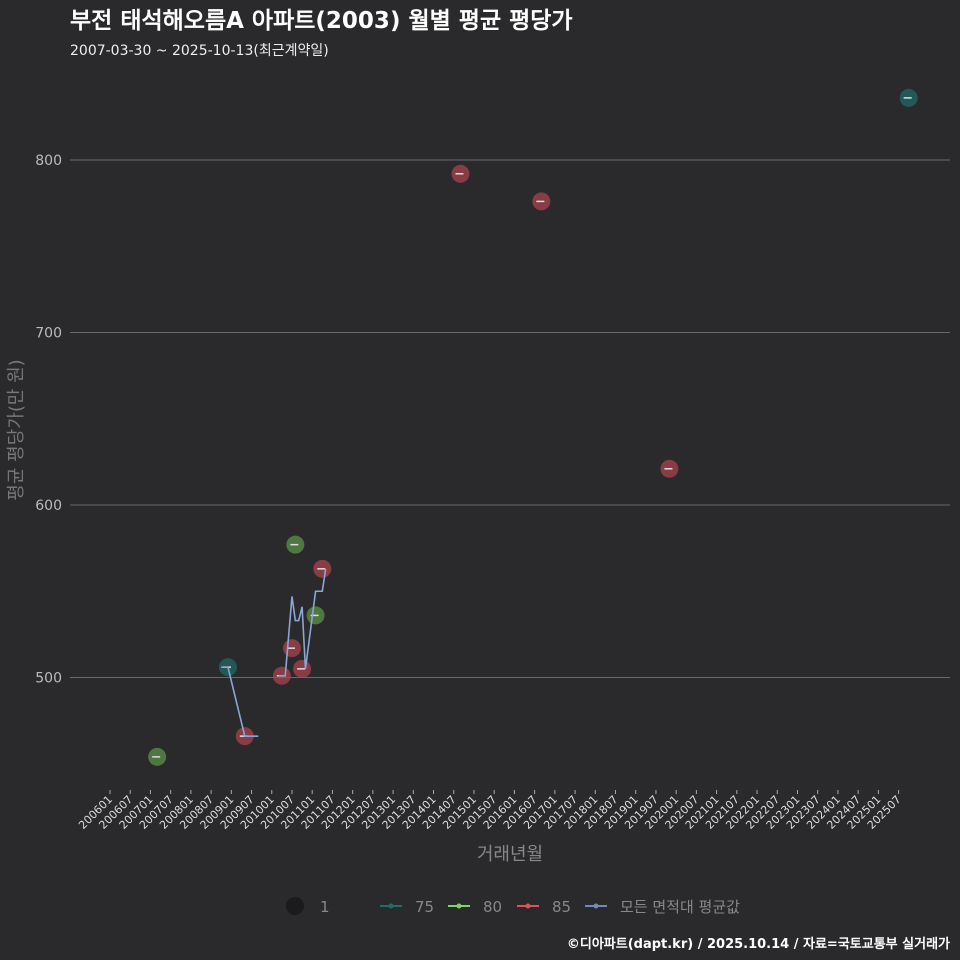 The height and width of the screenshot is (960, 960). I want to click on legend-avg-label: 모든 면적대 평균값, so click(680, 907).